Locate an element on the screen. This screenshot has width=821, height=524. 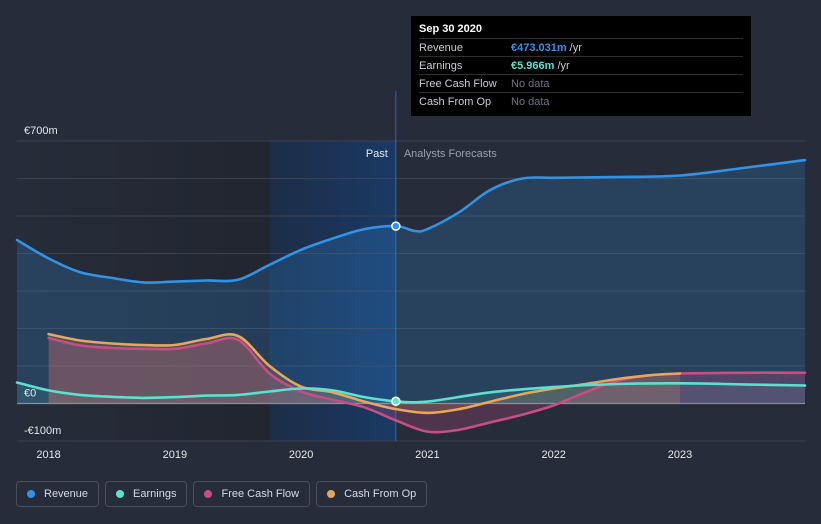
x-axis-label: 2021 is located at coordinates (427, 455).